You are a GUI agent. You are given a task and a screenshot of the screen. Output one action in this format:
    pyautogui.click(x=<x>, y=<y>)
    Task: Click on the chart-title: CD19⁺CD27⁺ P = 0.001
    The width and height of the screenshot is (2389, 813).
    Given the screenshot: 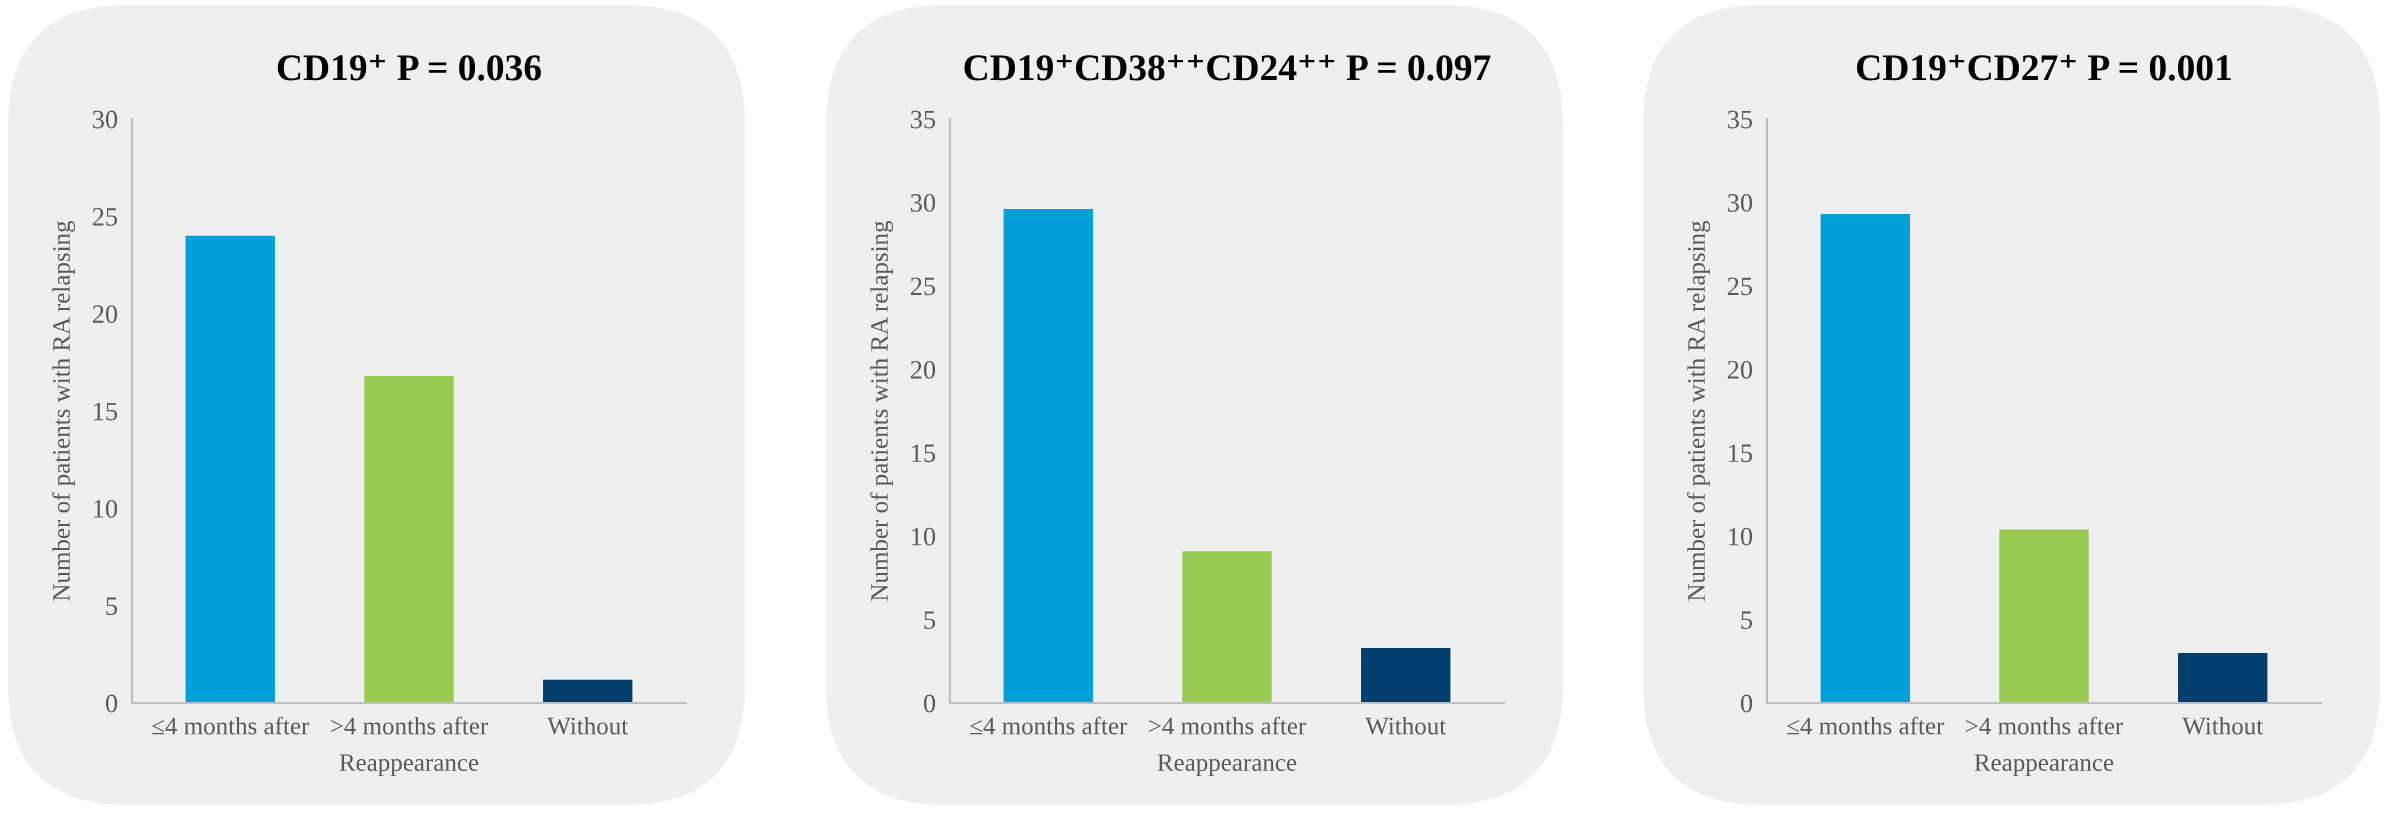 What is the action you would take?
    pyautogui.click(x=2044, y=67)
    